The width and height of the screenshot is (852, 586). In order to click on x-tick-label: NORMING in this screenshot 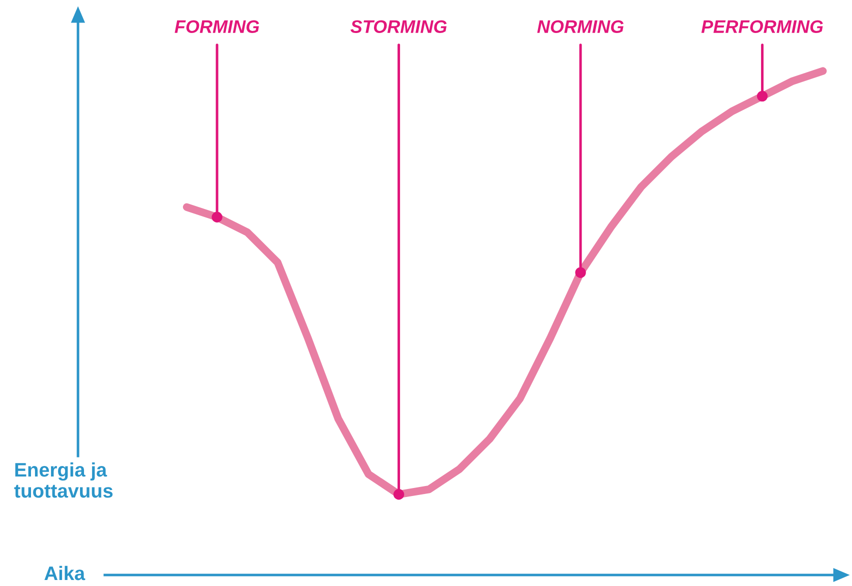, I will do `click(580, 26)`.